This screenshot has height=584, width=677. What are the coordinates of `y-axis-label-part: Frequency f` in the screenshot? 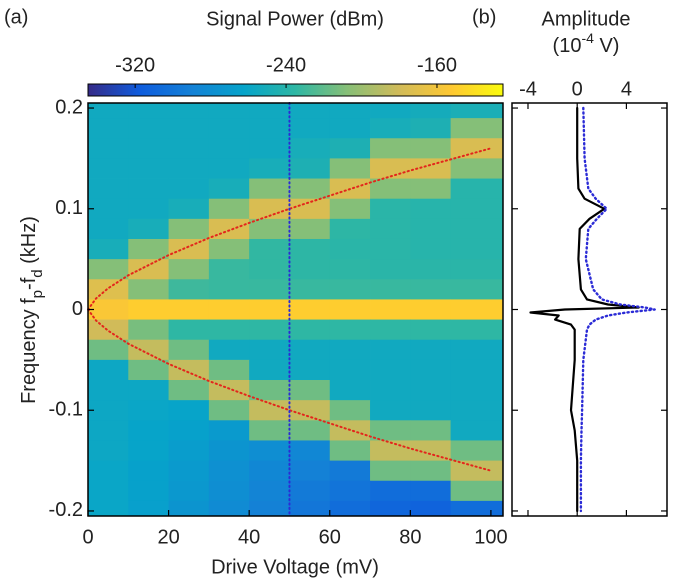 It's located at (29, 351).